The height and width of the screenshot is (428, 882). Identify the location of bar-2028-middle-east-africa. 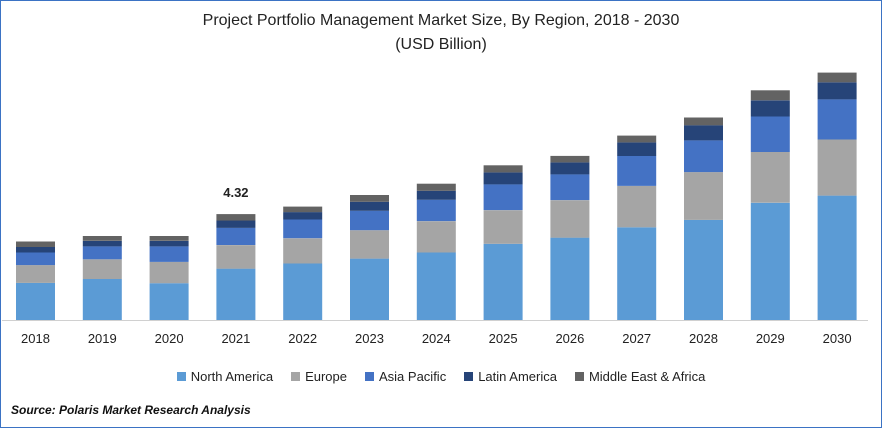
(703, 121).